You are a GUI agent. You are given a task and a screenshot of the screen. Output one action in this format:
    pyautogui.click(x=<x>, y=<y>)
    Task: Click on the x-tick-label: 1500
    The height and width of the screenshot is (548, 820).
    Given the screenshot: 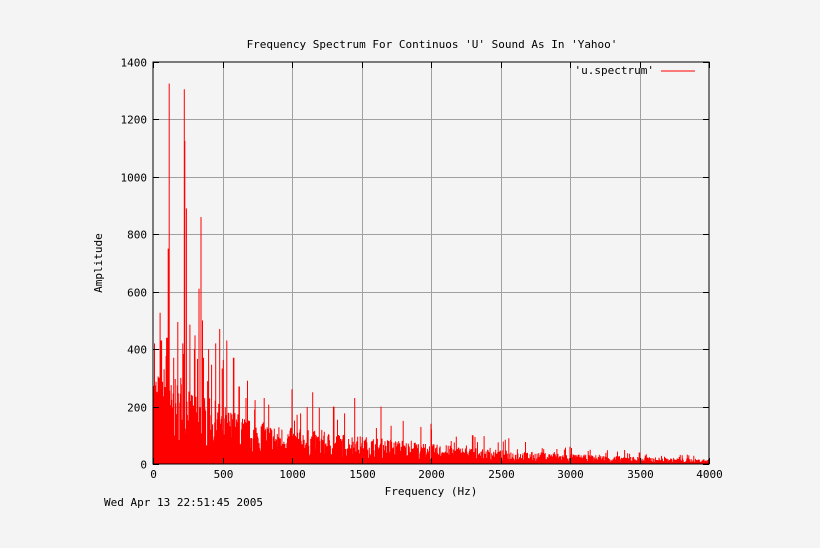 What is the action you would take?
    pyautogui.click(x=362, y=474)
    